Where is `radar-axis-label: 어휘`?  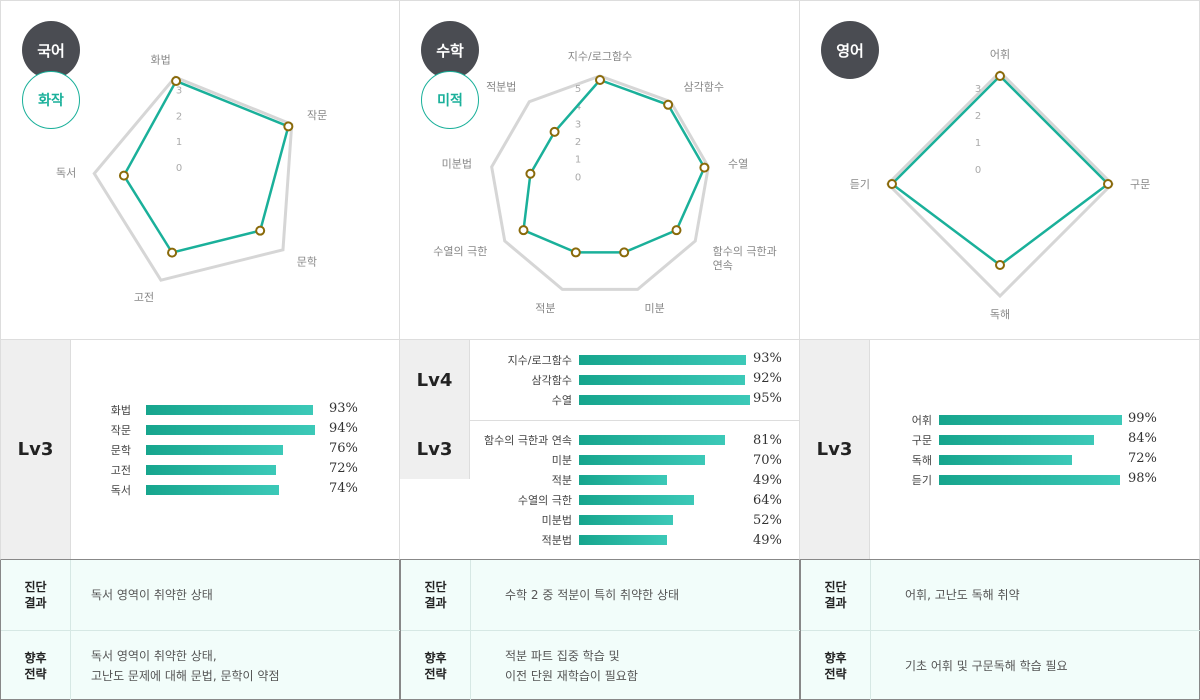
radar-axis-label: 어휘 is located at coordinates (1000, 54).